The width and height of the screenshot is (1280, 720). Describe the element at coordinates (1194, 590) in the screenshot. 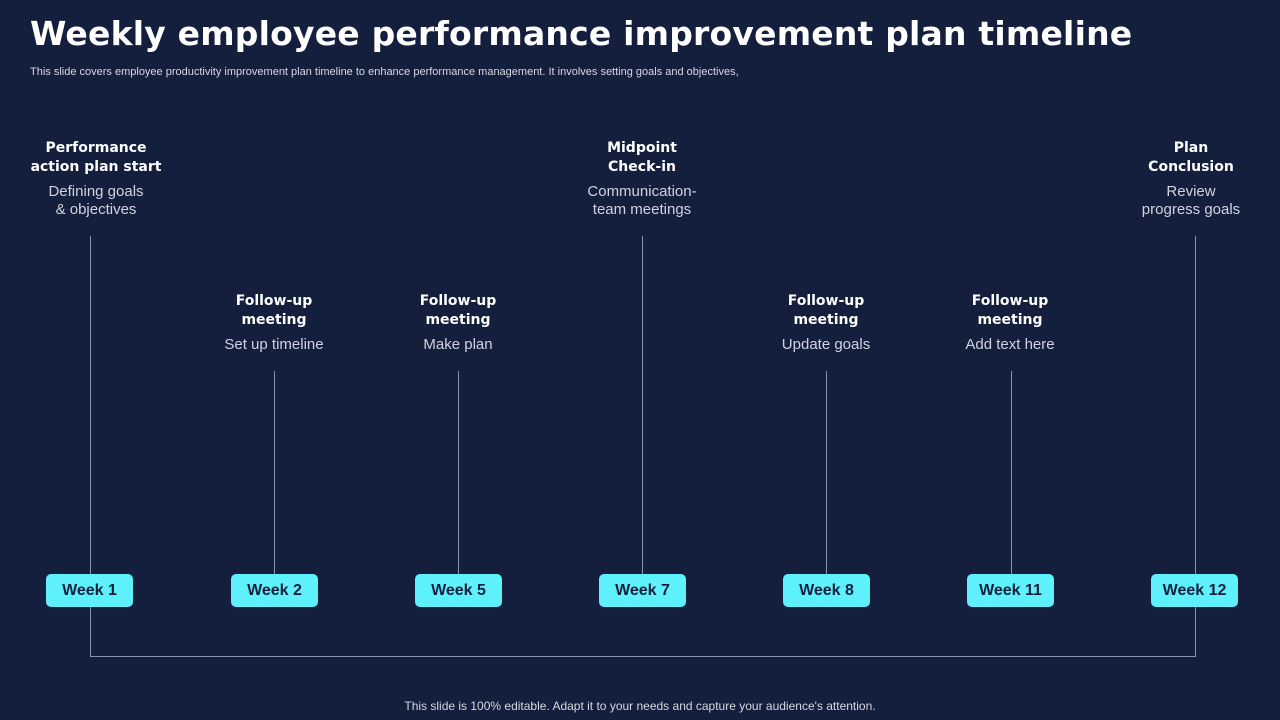

I see `week-12-badge: Week 12` at that location.